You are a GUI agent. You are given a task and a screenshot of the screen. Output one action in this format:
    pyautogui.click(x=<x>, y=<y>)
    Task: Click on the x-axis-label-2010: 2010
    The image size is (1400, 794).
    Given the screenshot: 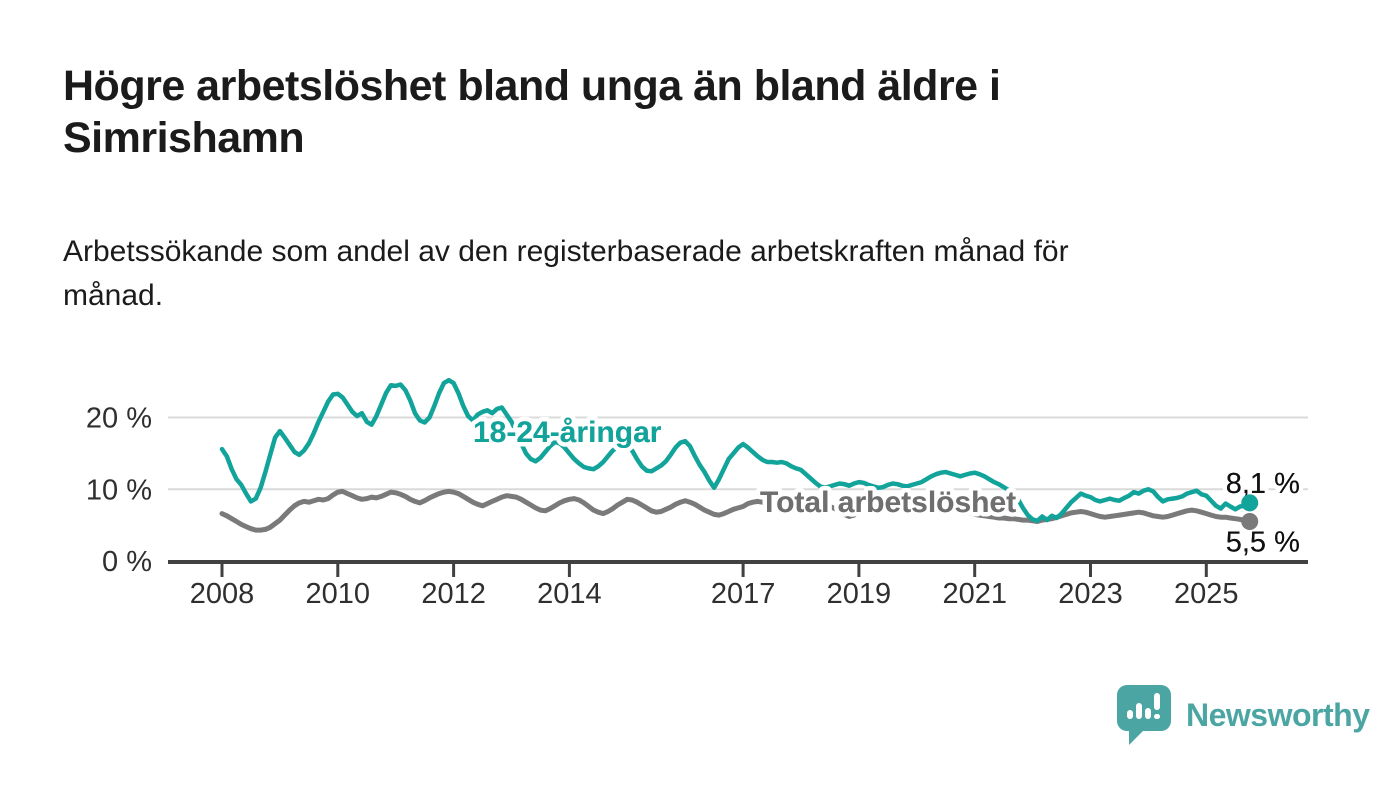 What is the action you would take?
    pyautogui.click(x=338, y=594)
    